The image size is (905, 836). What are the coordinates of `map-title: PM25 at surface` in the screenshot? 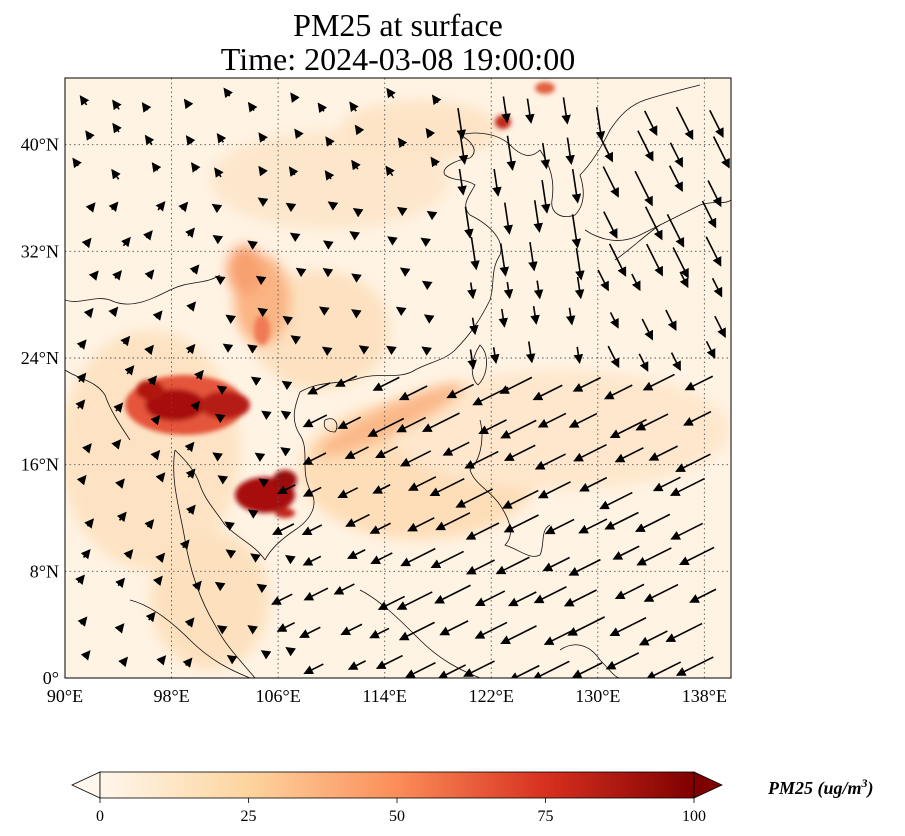 It's located at (398, 25).